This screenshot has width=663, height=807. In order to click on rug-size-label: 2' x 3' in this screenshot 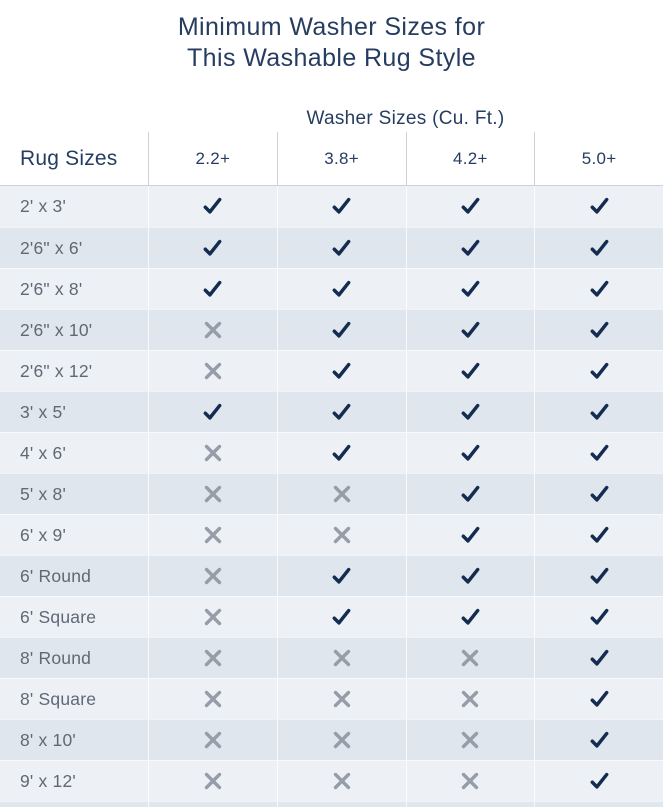, I will do `click(43, 206)`.